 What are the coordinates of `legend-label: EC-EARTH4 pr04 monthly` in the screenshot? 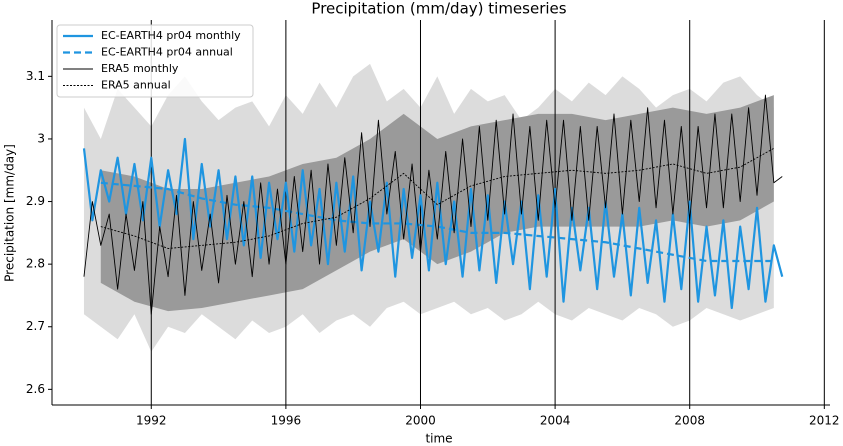 It's located at (171, 35).